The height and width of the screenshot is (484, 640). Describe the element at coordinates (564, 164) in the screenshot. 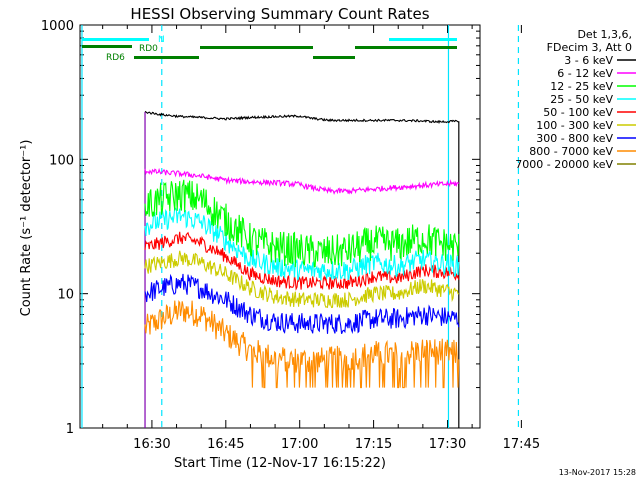

I see `legend-label: 7000 - 20000 keV` at that location.